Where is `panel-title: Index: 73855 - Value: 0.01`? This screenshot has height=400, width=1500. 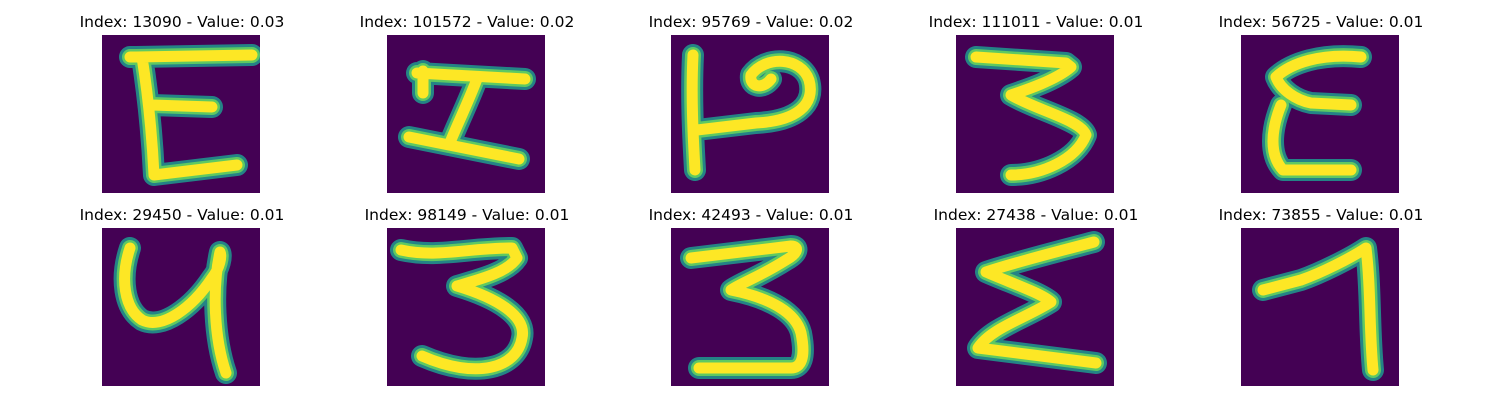
panel-title: Index: 73855 - Value: 0.01 is located at coordinates (1321, 215).